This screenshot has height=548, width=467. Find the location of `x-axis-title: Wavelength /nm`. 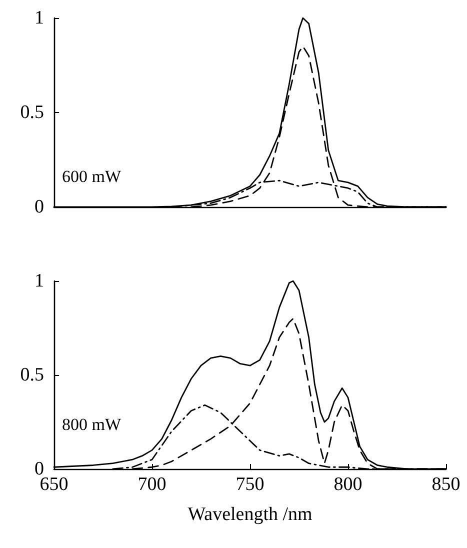

x-axis-title: Wavelength /nm is located at coordinates (250, 514).